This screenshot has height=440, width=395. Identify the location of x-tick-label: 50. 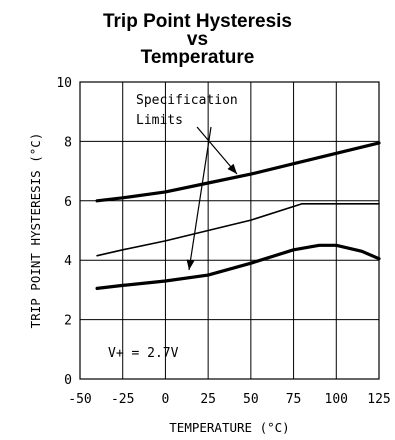
(251, 399).